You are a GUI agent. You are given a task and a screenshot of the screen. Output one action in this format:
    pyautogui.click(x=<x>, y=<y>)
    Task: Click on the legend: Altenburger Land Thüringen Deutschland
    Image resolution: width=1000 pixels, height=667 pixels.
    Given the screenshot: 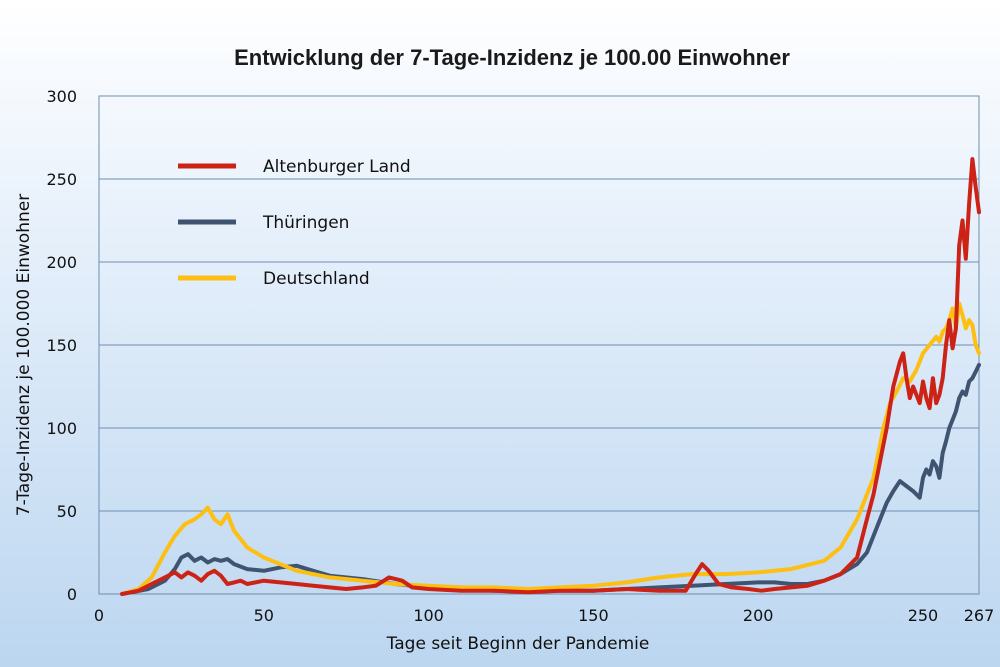 What is the action you would take?
    pyautogui.click(x=294, y=223)
    